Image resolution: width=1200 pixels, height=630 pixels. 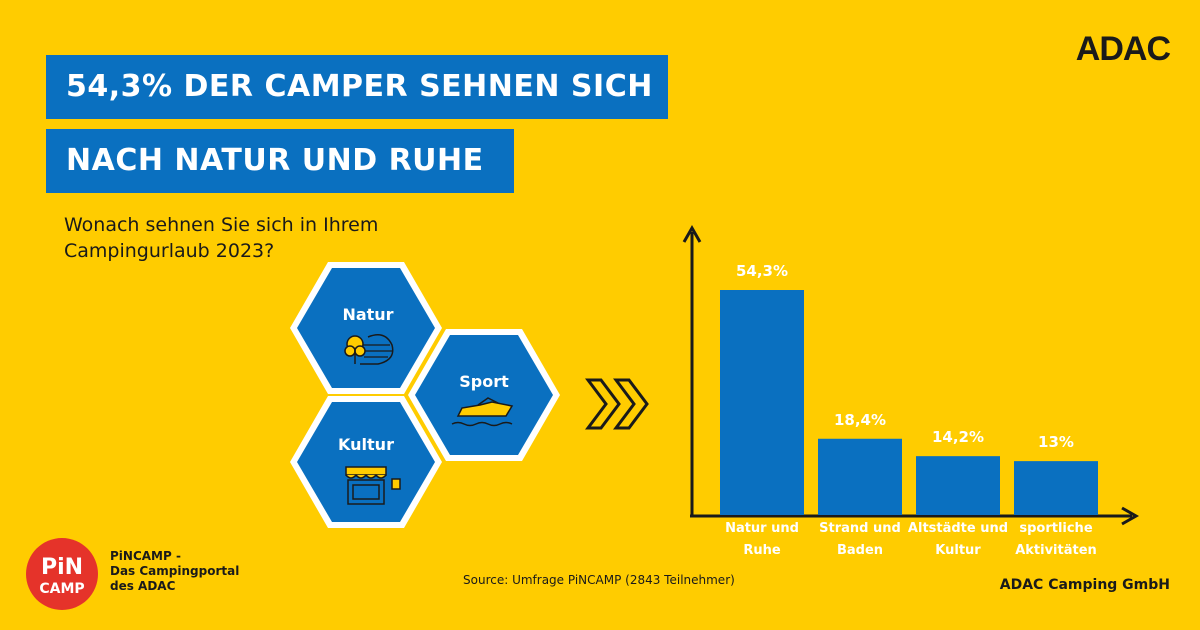 What do you see at coordinates (762, 550) in the screenshot?
I see `category-label-0-line-1: Ruhe` at bounding box center [762, 550].